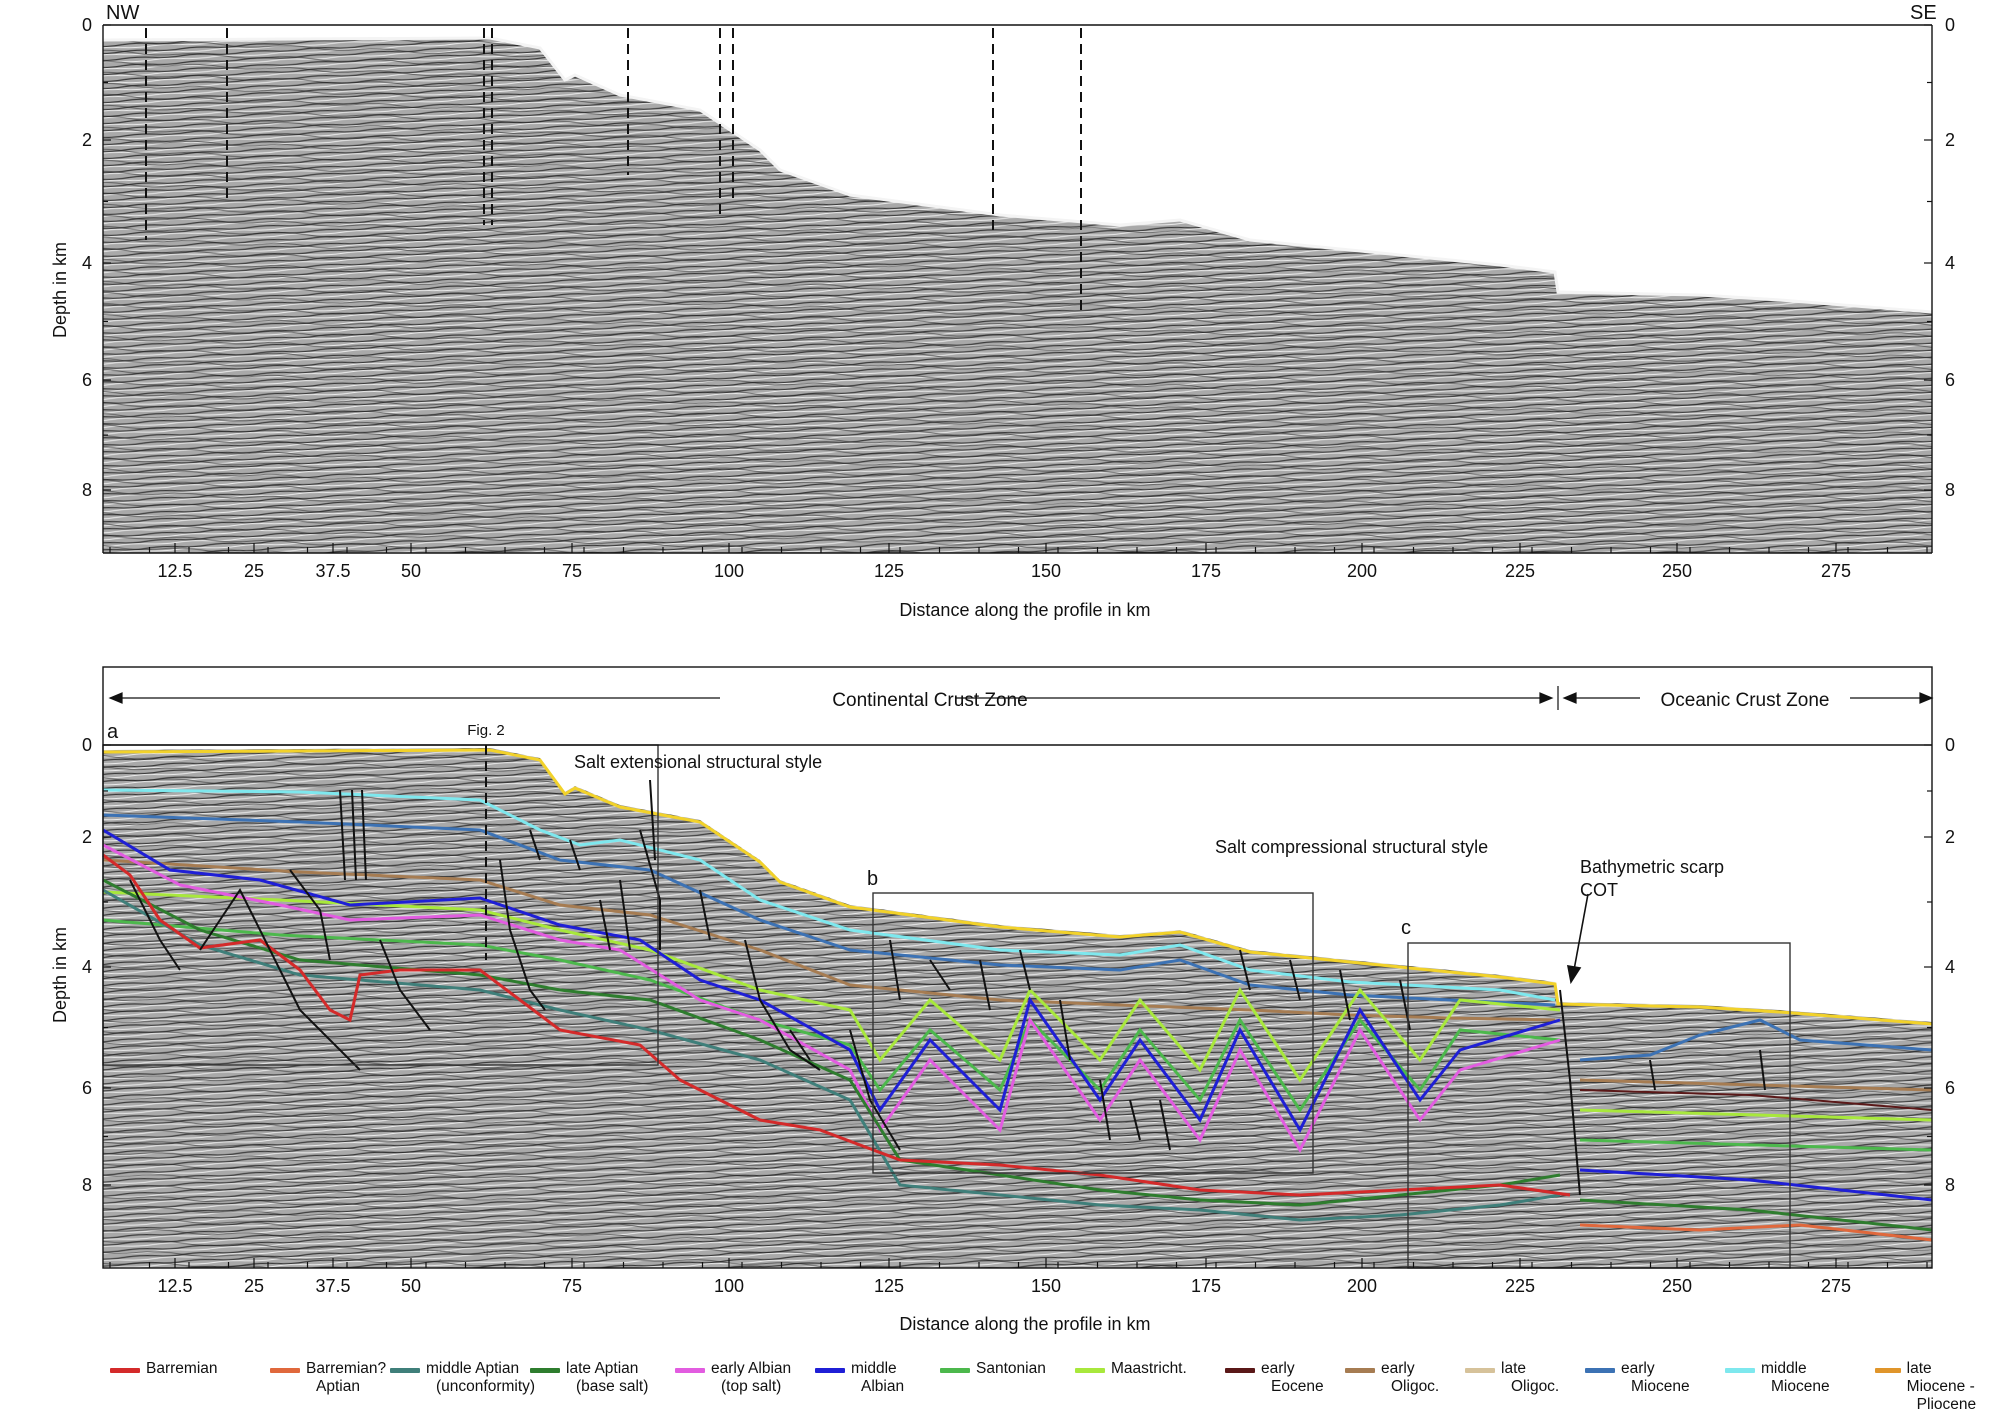  I want to click on legend-item: middle Albian, so click(859, 1378).